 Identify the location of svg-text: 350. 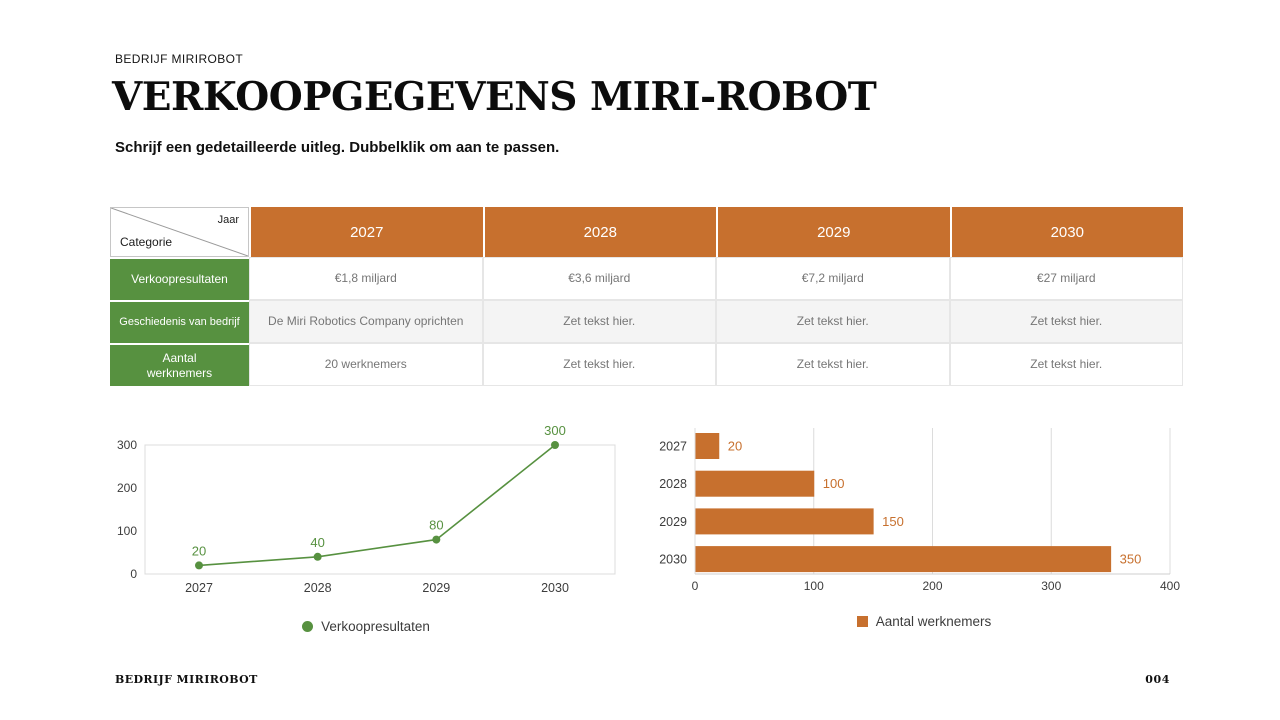
(1131, 559).